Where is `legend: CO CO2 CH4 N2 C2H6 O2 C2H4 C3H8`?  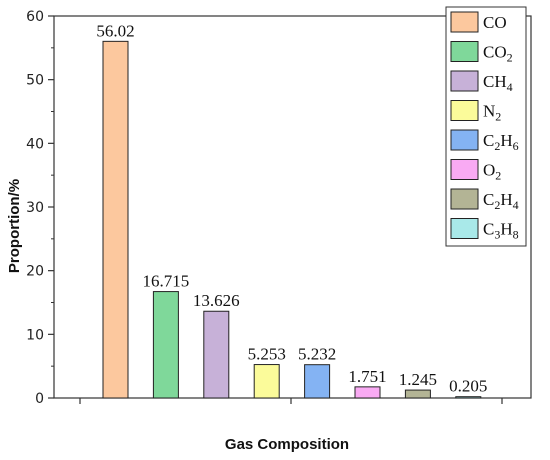 legend: CO CO2 CH4 N2 C2H6 O2 C2H4 C3H8 is located at coordinates (486, 126).